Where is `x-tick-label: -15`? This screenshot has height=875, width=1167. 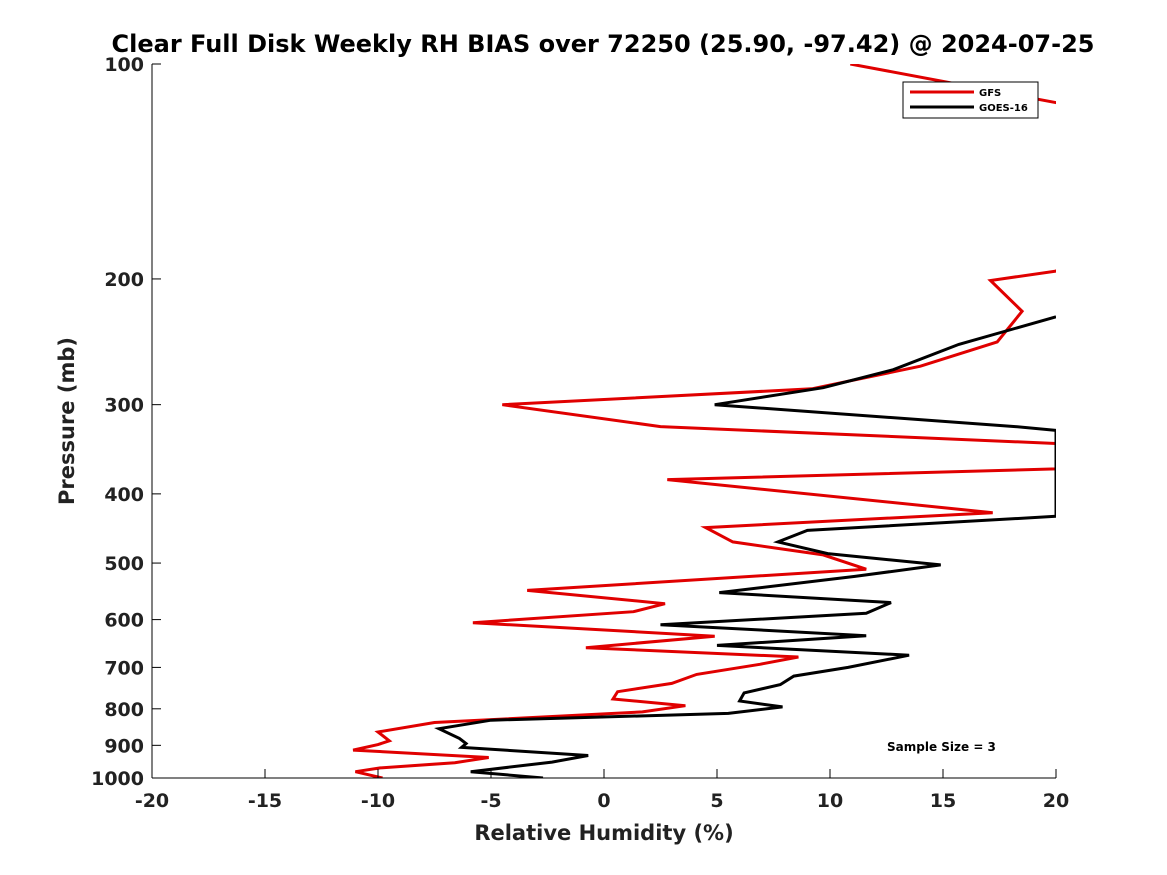 x-tick-label: -15 is located at coordinates (265, 801).